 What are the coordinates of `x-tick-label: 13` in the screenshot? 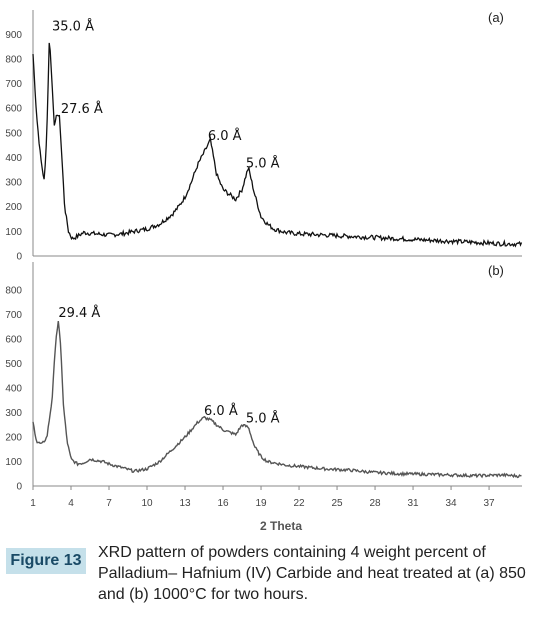 It's located at (185, 503).